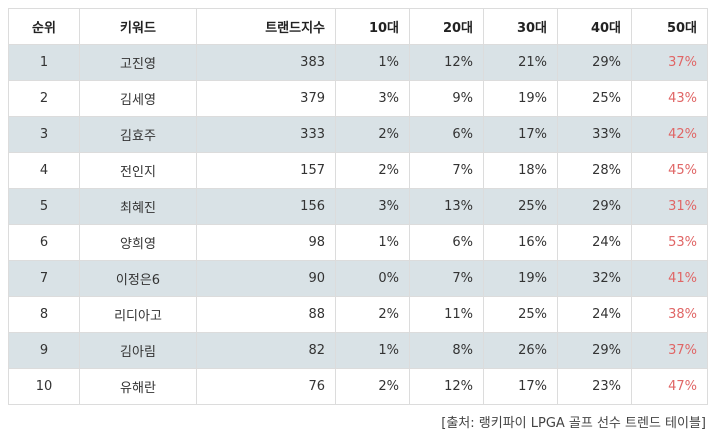 This screenshot has height=443, width=720. What do you see at coordinates (138, 386) in the screenshot?
I see `cell-keyword: 유해란` at bounding box center [138, 386].